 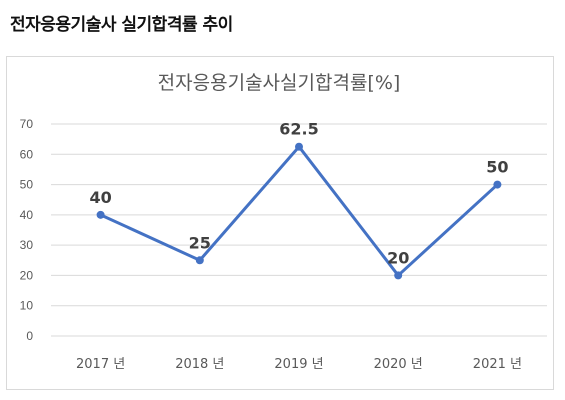 What do you see at coordinates (27, 124) in the screenshot?
I see `y-tick-label: 70` at bounding box center [27, 124].